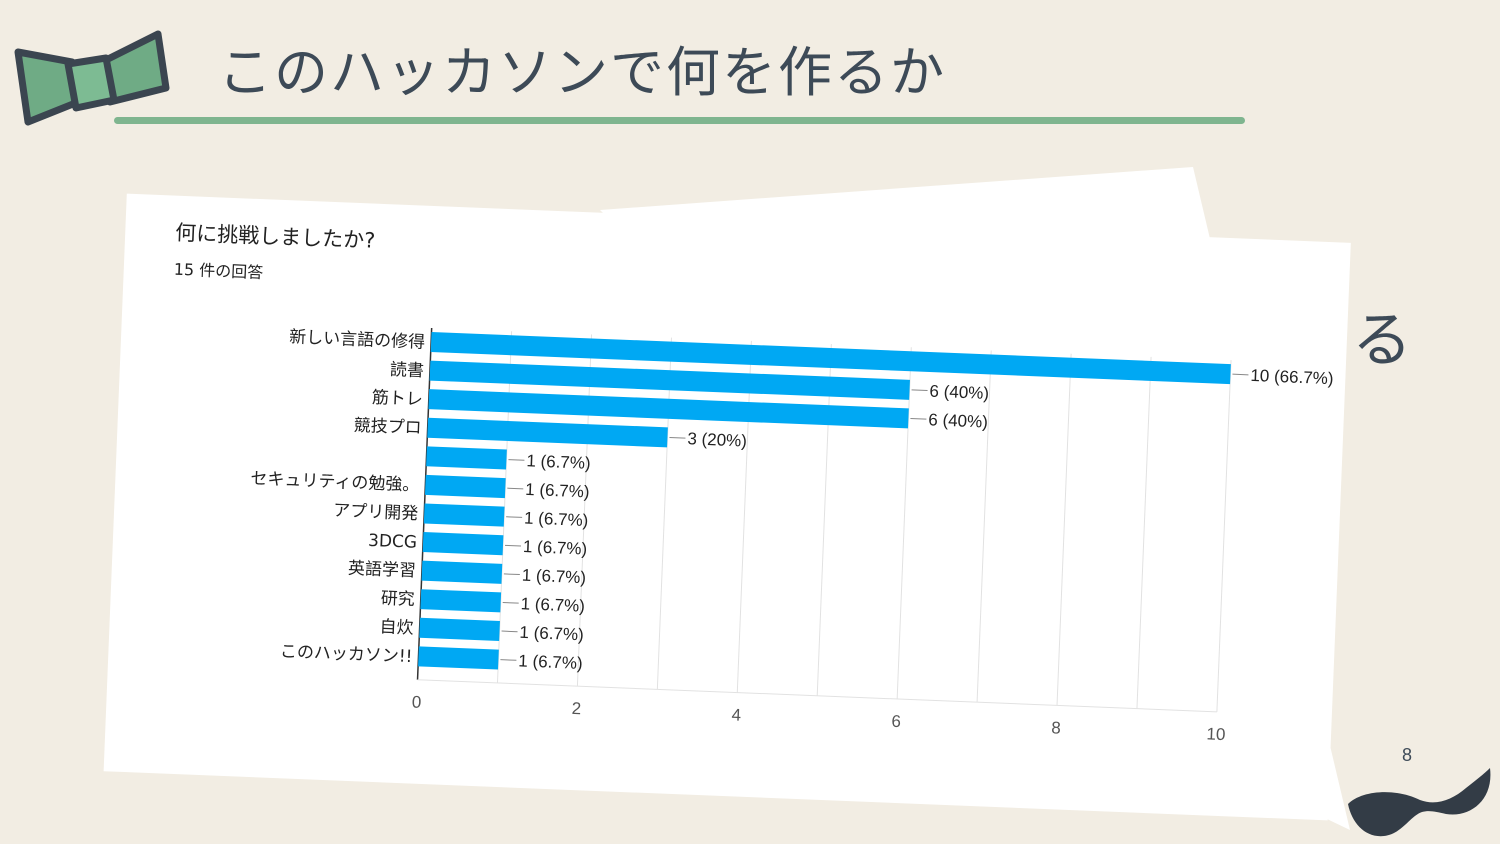 The width and height of the screenshot is (1500, 844). I want to click on category-label: 読書, so click(407, 370).